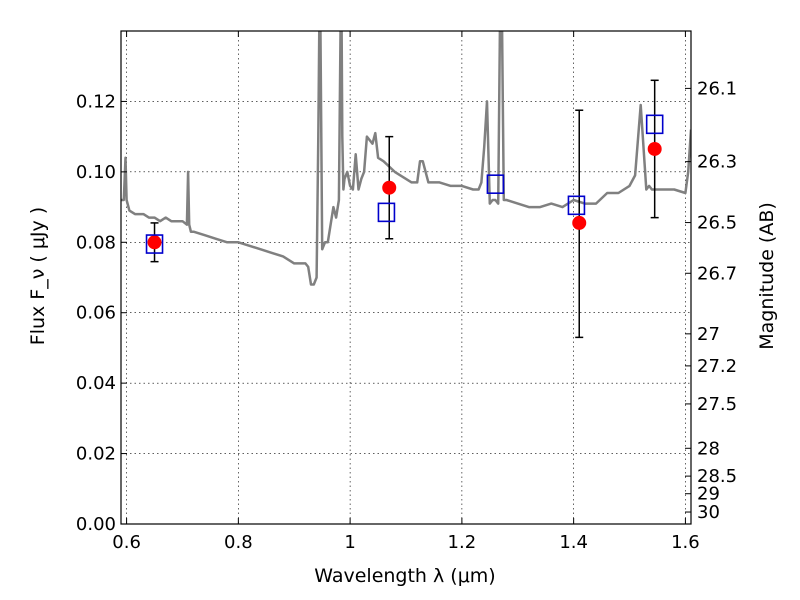 The width and height of the screenshot is (800, 600). What do you see at coordinates (573, 542) in the screenshot?
I see `x-tick-label: 1.4` at bounding box center [573, 542].